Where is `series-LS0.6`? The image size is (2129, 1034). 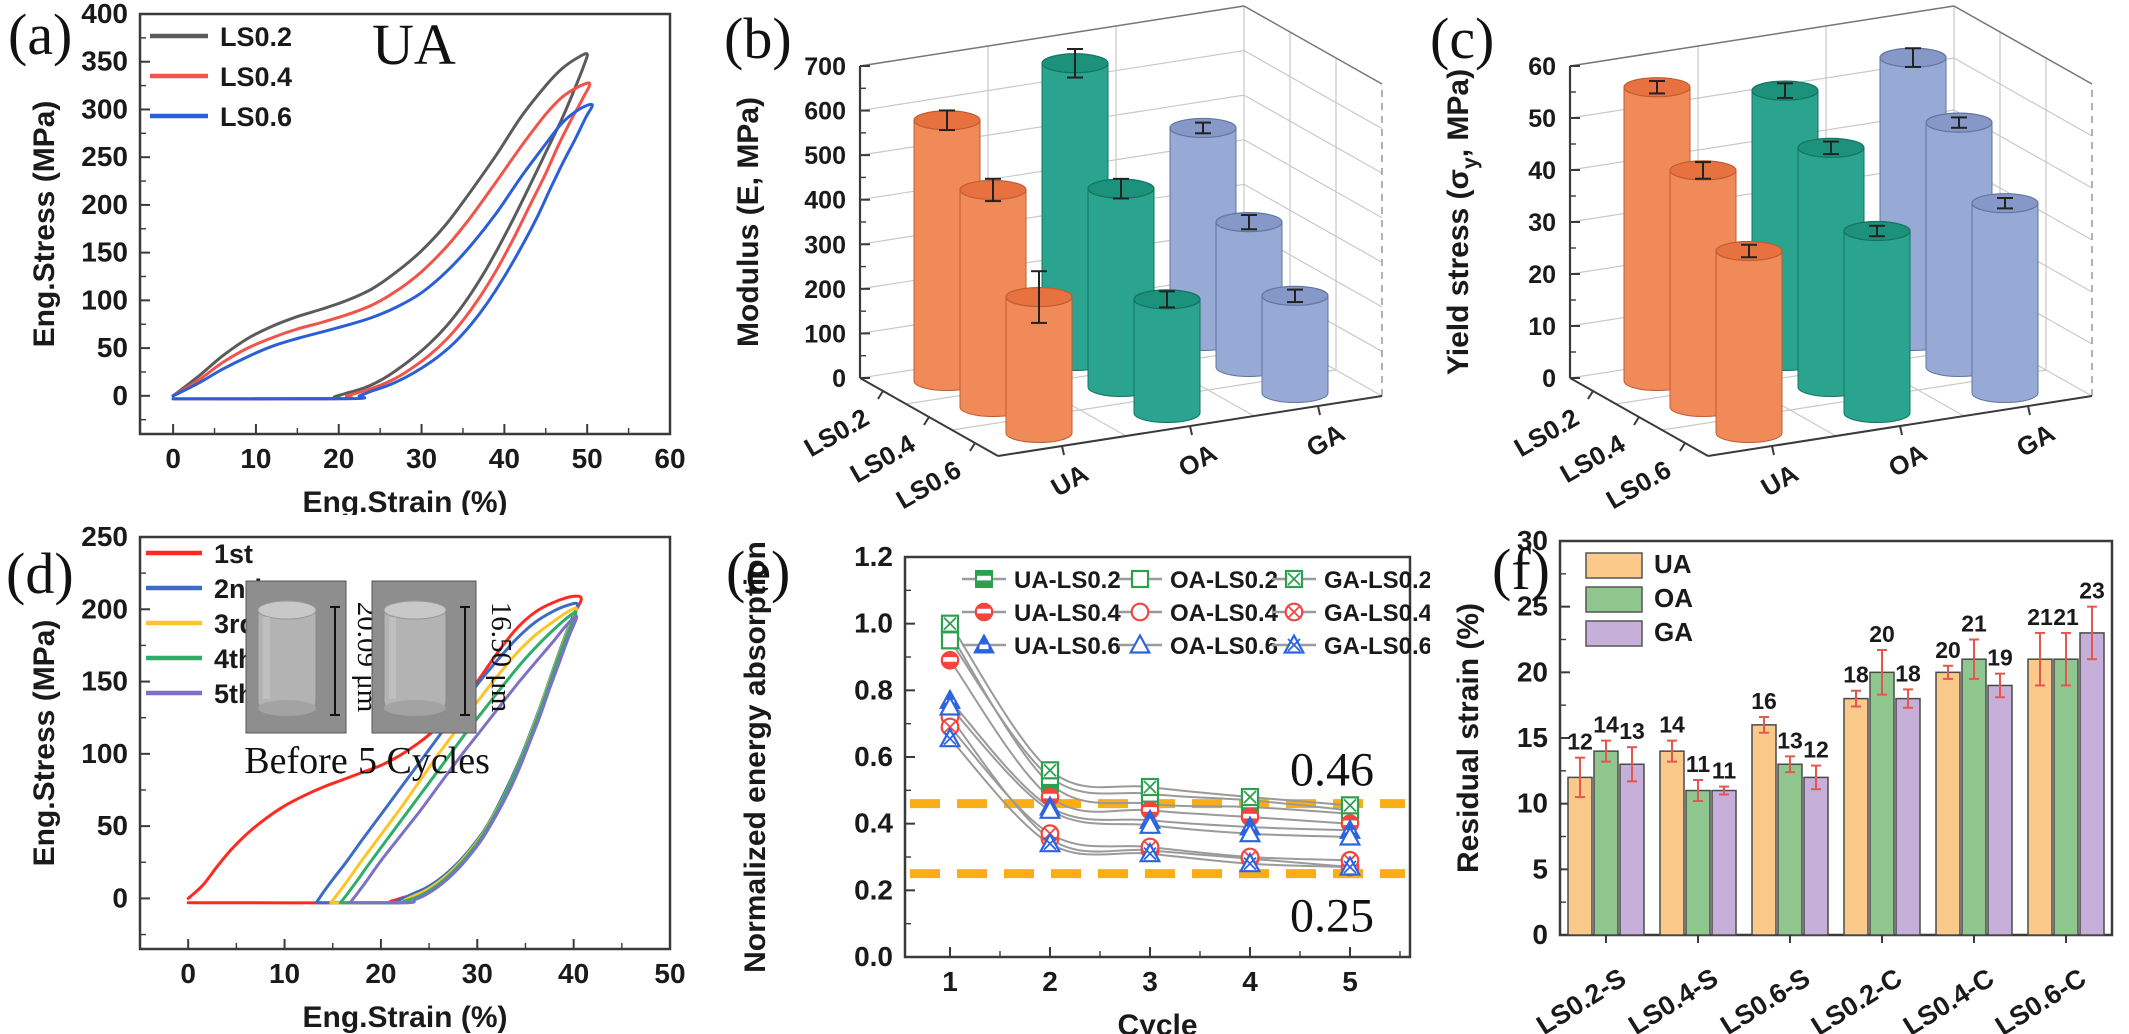 series-LS0.6 is located at coordinates (382, 251).